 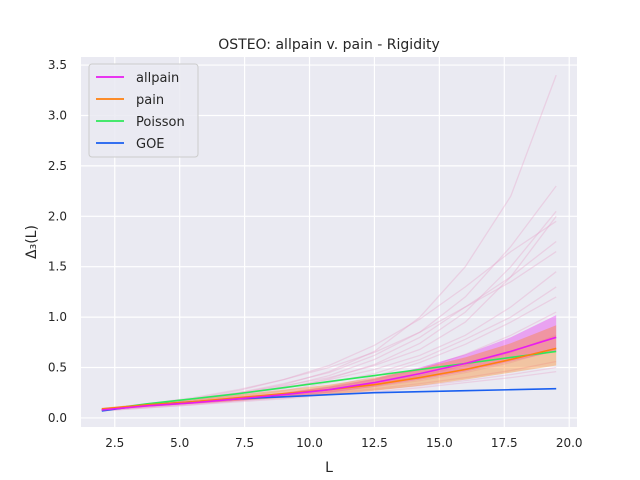 What do you see at coordinates (157, 78) in the screenshot?
I see `legend-label: allpain` at bounding box center [157, 78].